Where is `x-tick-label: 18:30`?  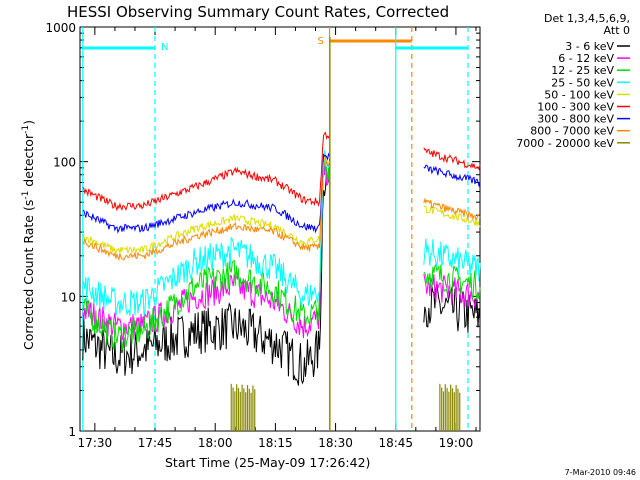 x-tick-label: 18:30 is located at coordinates (335, 443).